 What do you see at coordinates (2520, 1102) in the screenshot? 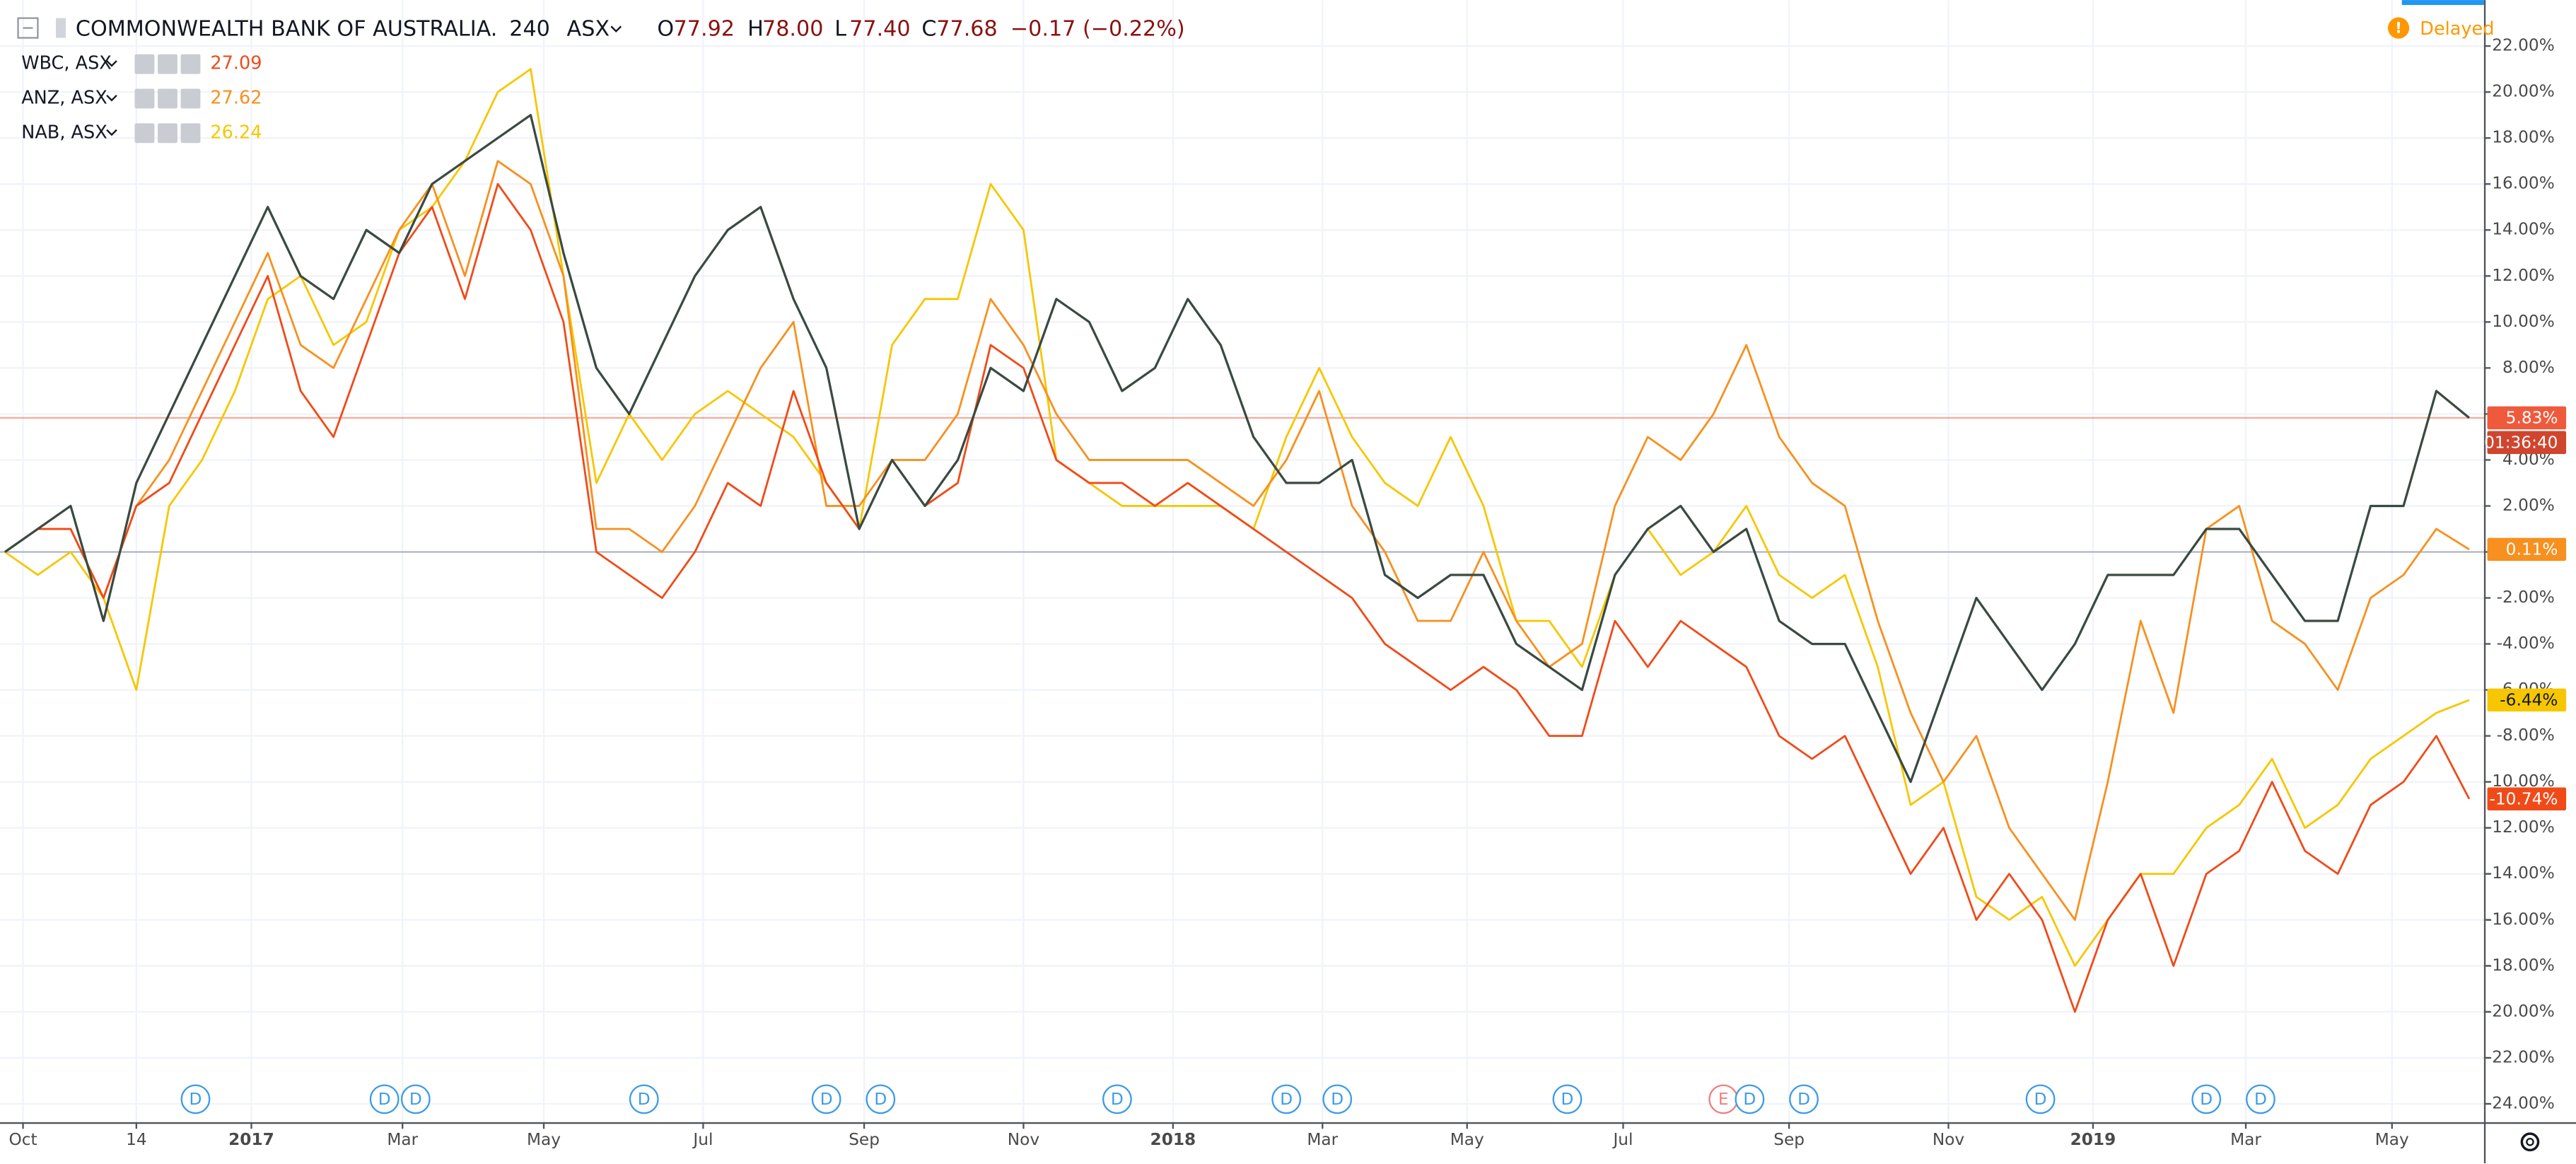
I see `y-tick-label: -24.00%` at bounding box center [2520, 1102].